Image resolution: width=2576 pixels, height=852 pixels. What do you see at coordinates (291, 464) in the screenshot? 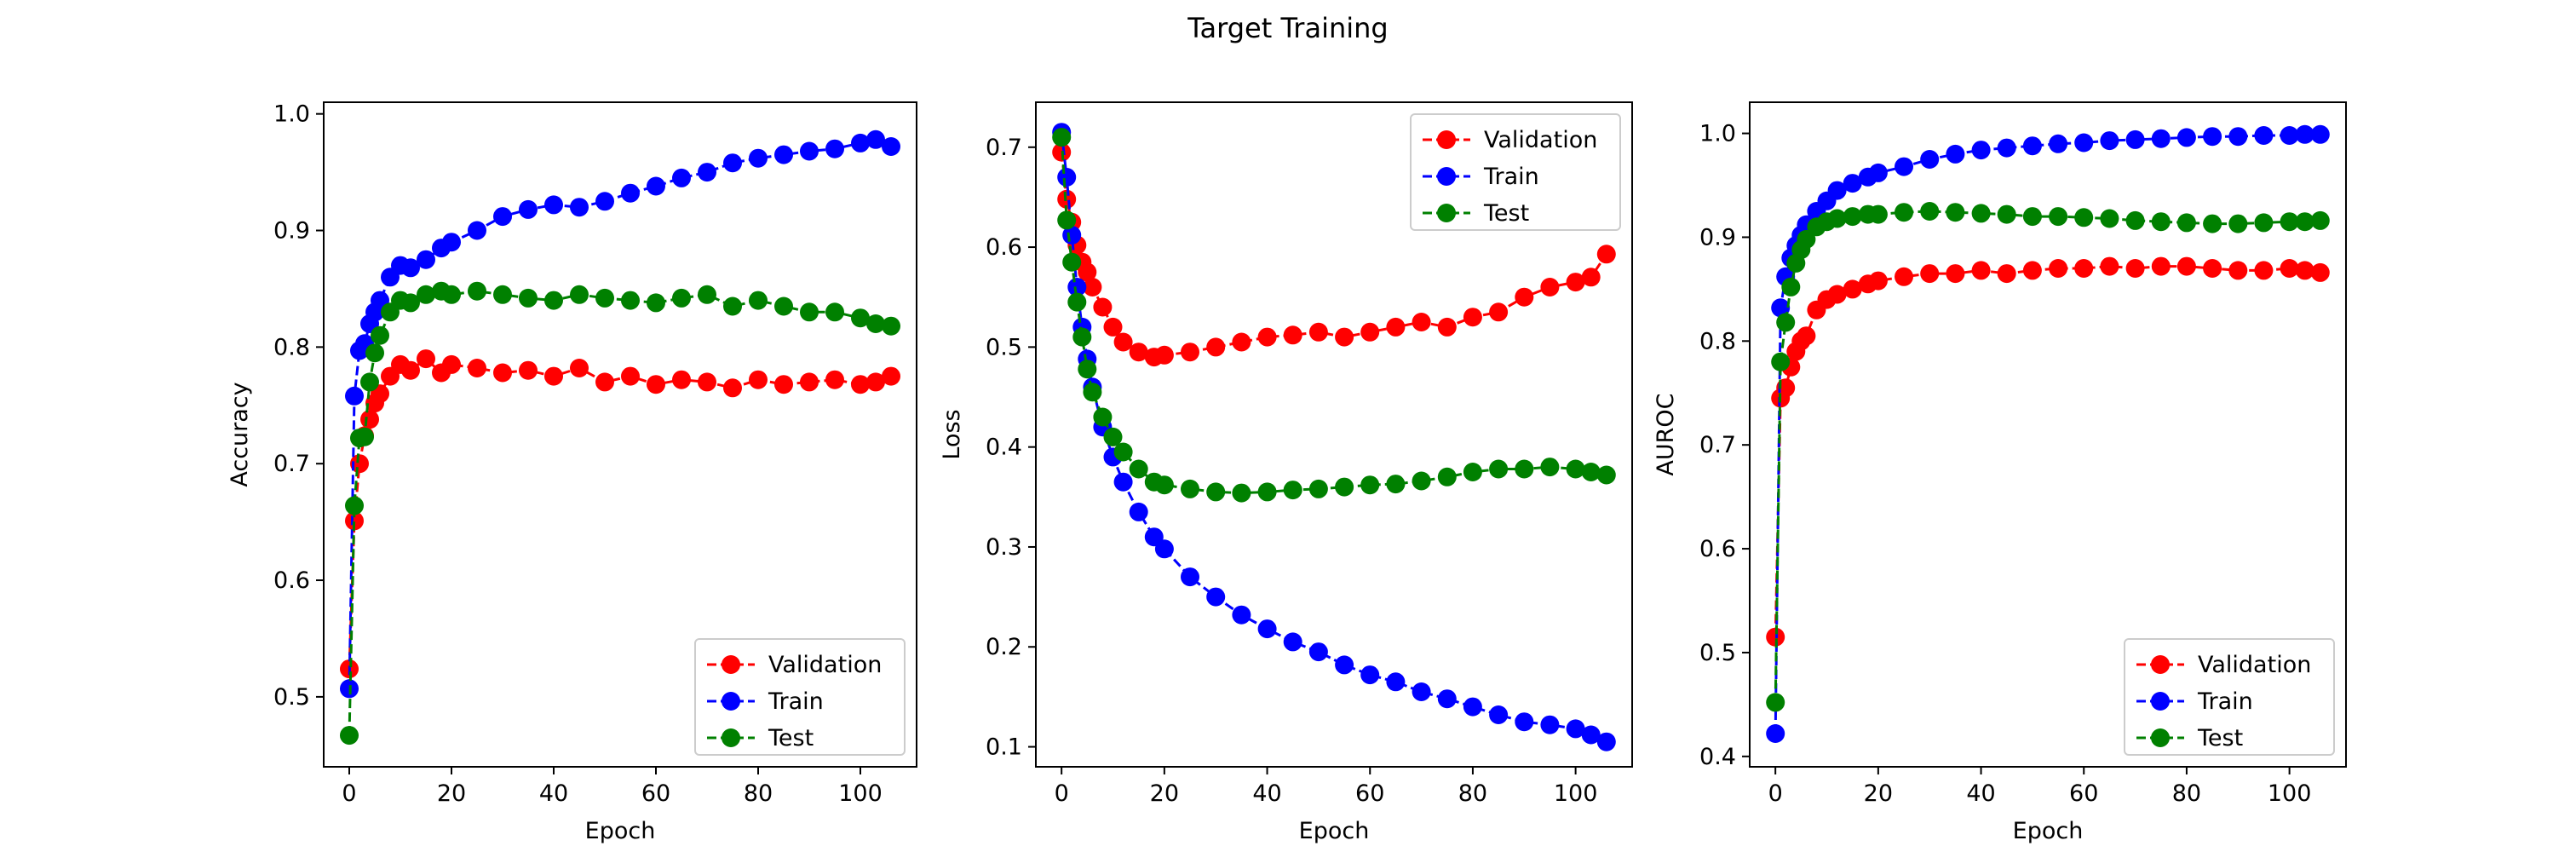
I see `y-tick-label: 0.7` at bounding box center [291, 464].